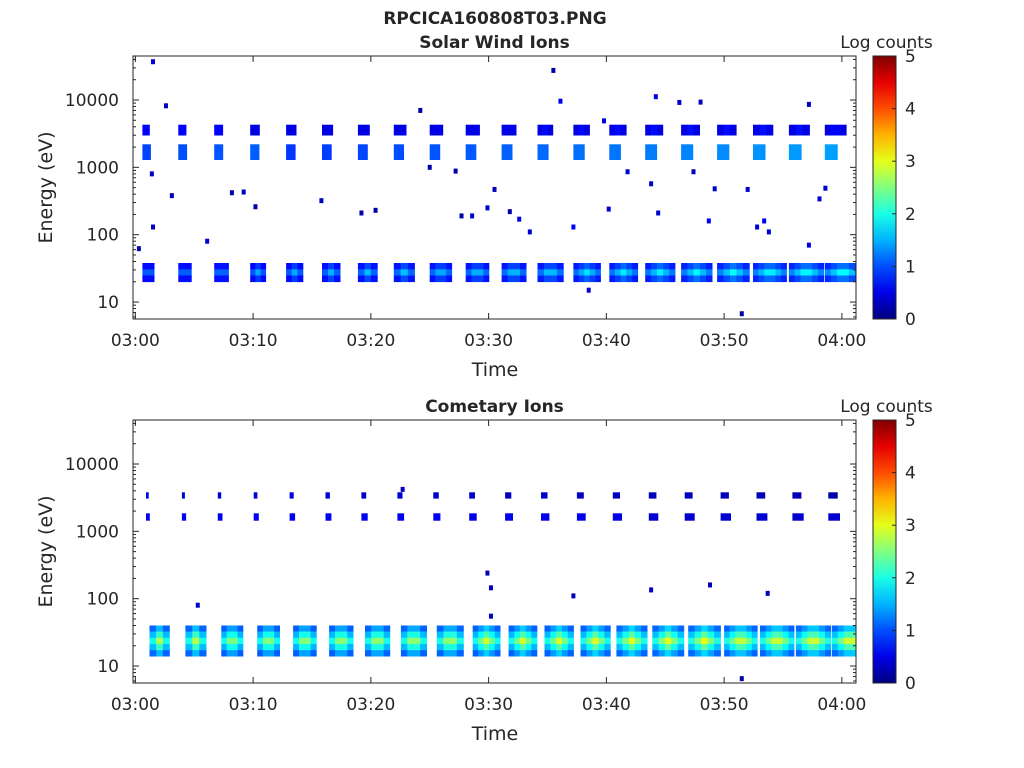 The height and width of the screenshot is (768, 1024). Describe the element at coordinates (494, 43) in the screenshot. I see `panel-title: Solar Wind Ions` at that location.